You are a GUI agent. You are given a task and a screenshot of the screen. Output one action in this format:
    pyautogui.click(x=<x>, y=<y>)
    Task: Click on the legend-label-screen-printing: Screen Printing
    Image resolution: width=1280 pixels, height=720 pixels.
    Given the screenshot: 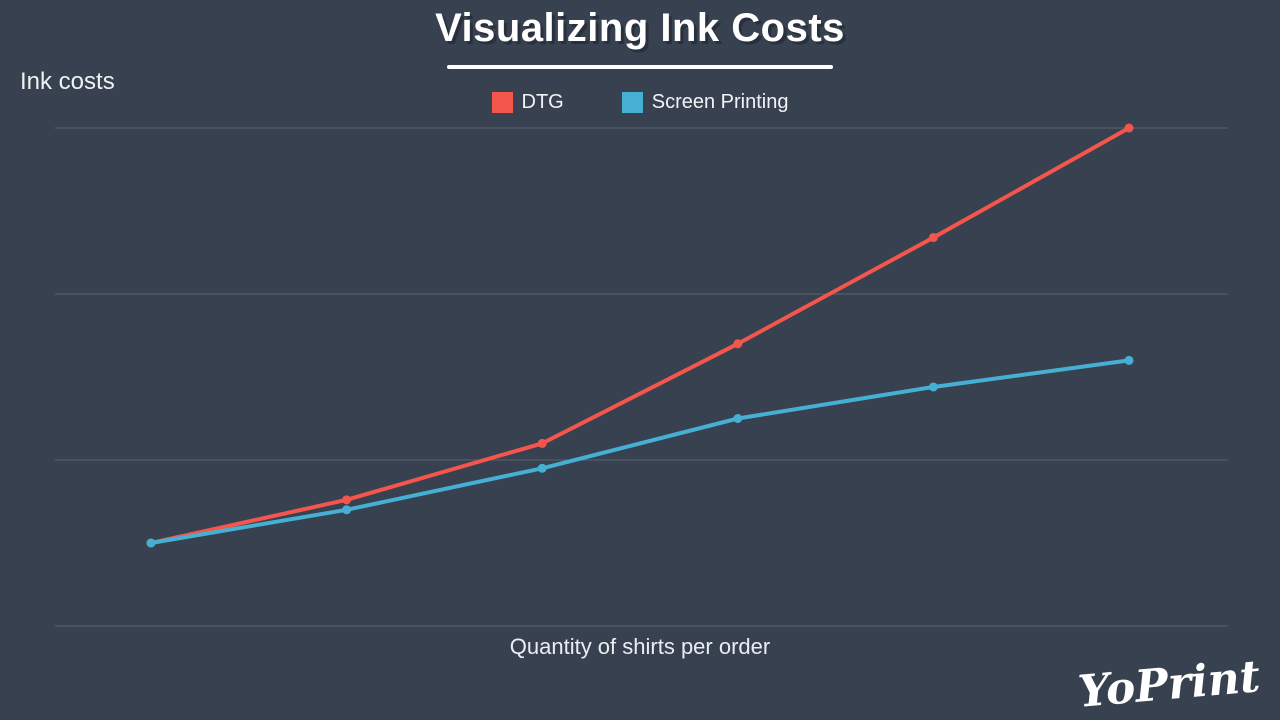 What is the action you would take?
    pyautogui.click(x=720, y=102)
    